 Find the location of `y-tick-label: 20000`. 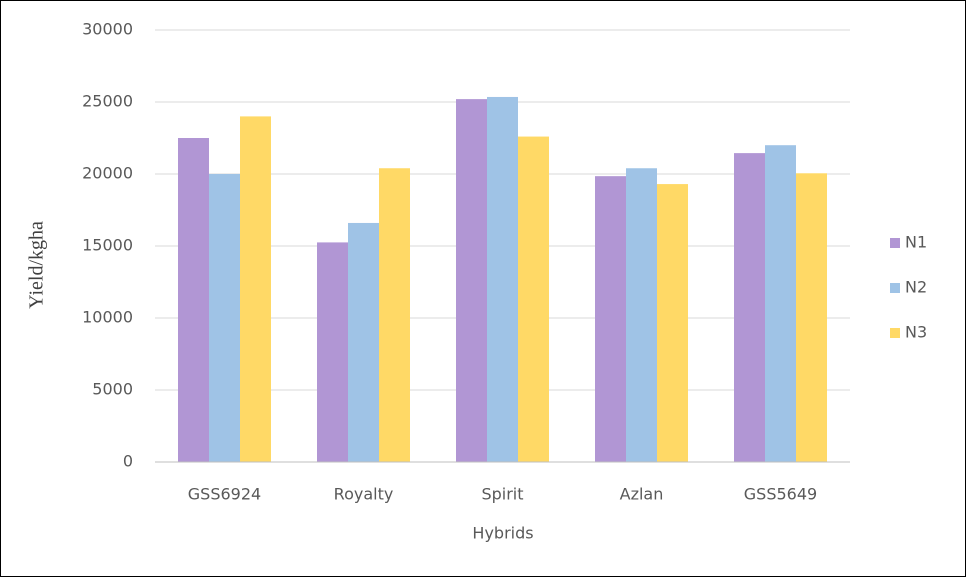

y-tick-label: 20000 is located at coordinates (107, 173).